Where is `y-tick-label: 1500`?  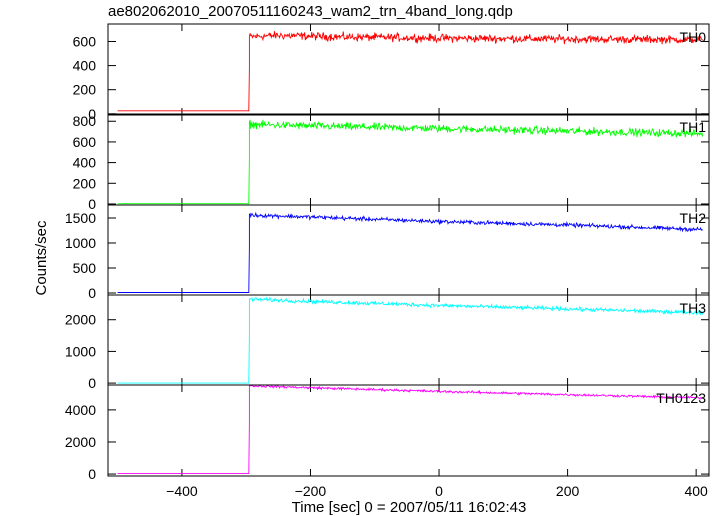 y-tick-label: 1500 is located at coordinates (80, 218).